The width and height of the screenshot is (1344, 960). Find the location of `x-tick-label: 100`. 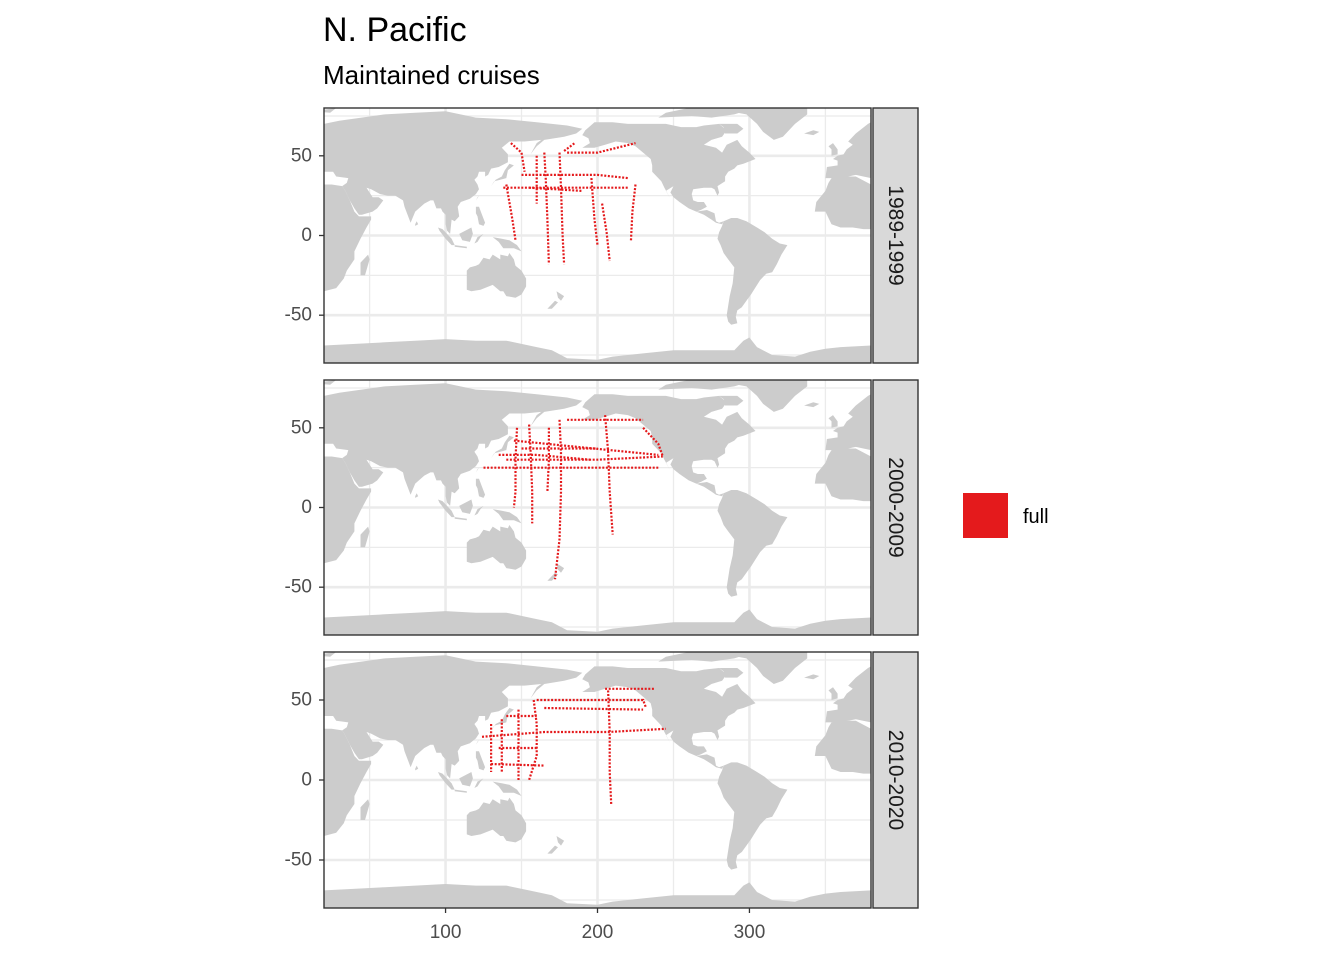

x-tick-label: 100 is located at coordinates (446, 932).